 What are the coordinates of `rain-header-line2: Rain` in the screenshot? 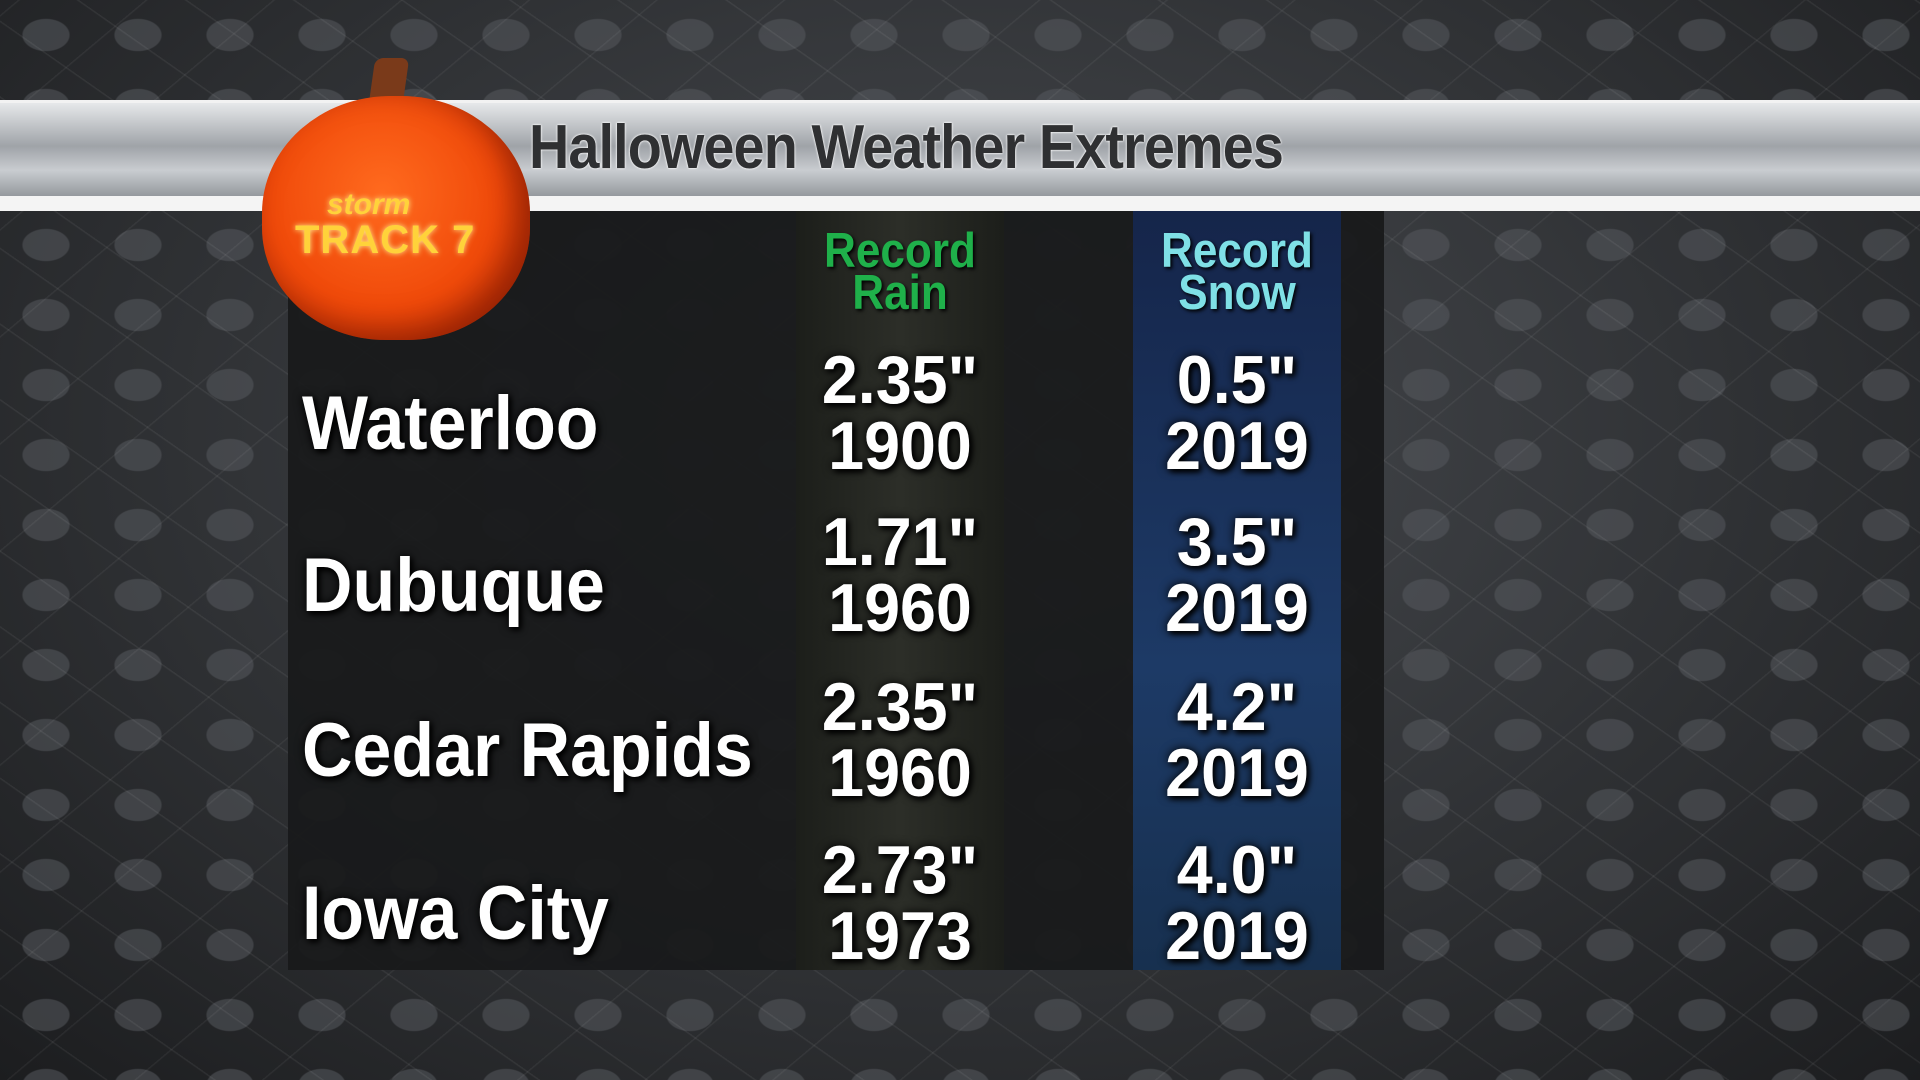 It's located at (900, 293).